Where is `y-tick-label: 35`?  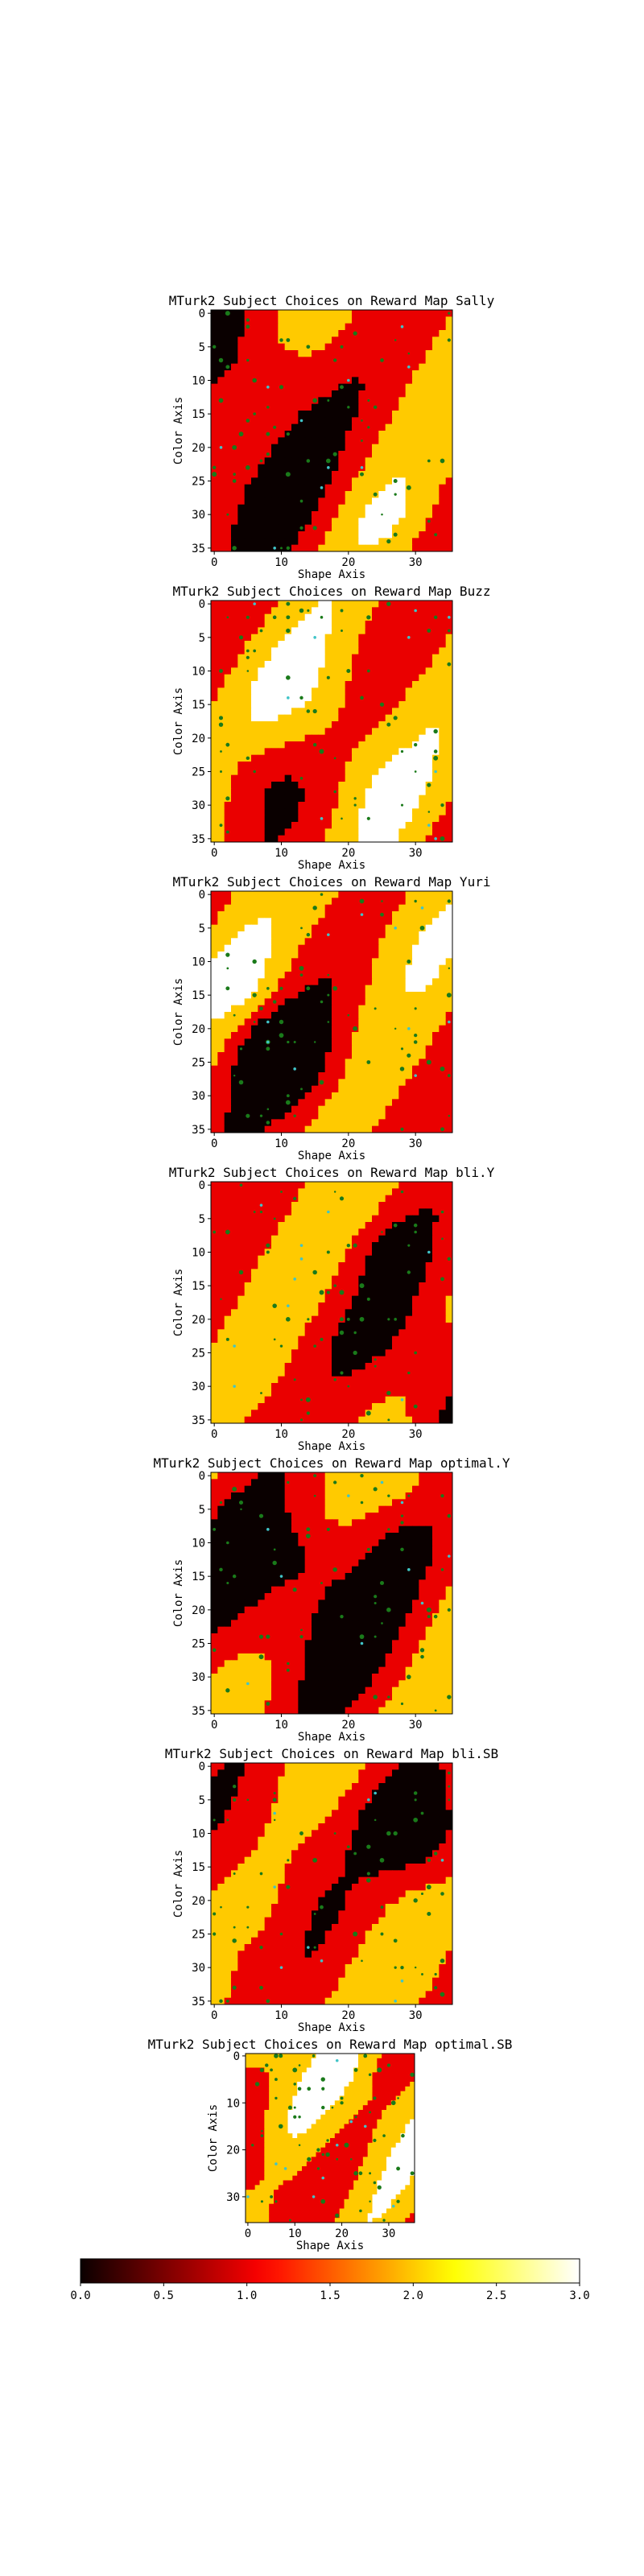
y-tick-label: 35 is located at coordinates (198, 839).